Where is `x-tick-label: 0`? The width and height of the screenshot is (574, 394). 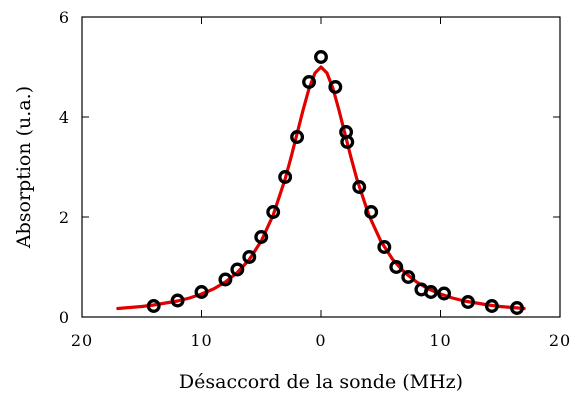
x-tick-label: 0 is located at coordinates (320, 340).